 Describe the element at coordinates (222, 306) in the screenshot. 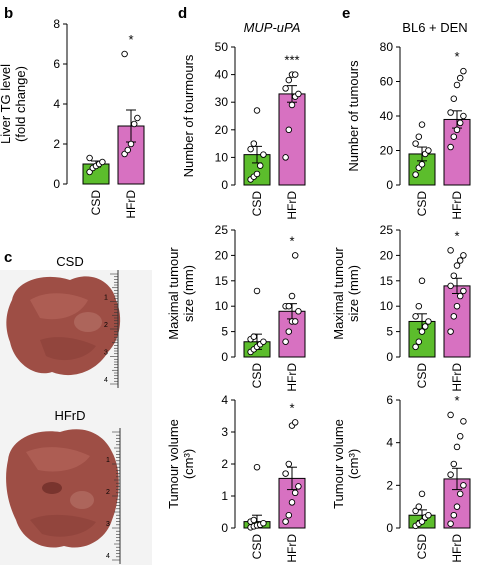

I see `y-tick-label: 10` at that location.